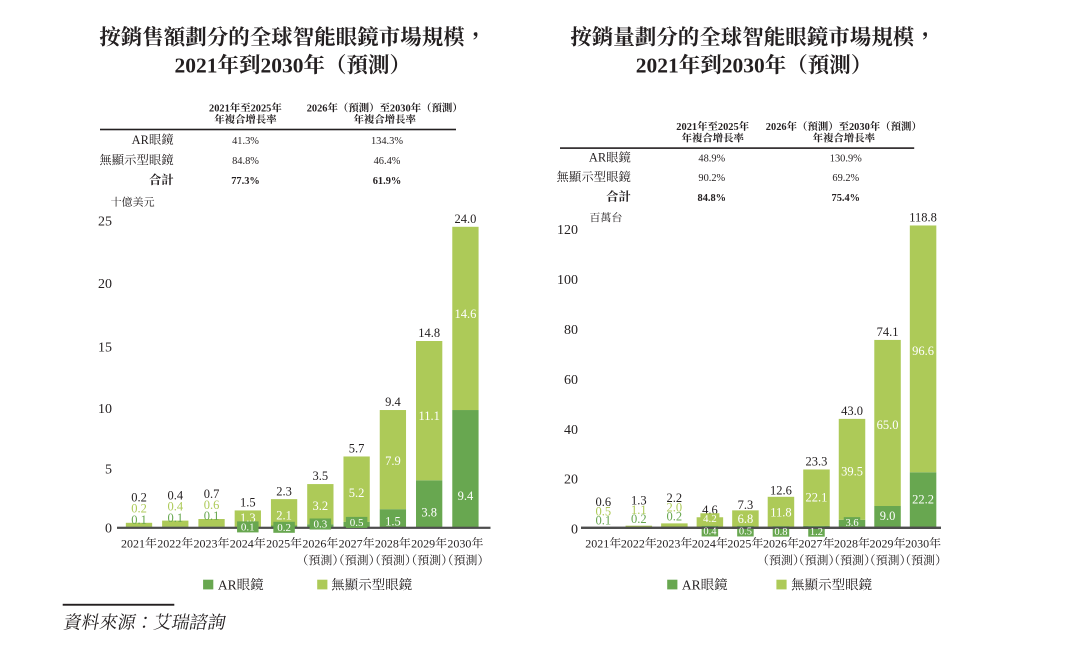 The height and width of the screenshot is (652, 1080). Describe the element at coordinates (175, 506) in the screenshot. I see `svg-text: 0.4` at that location.